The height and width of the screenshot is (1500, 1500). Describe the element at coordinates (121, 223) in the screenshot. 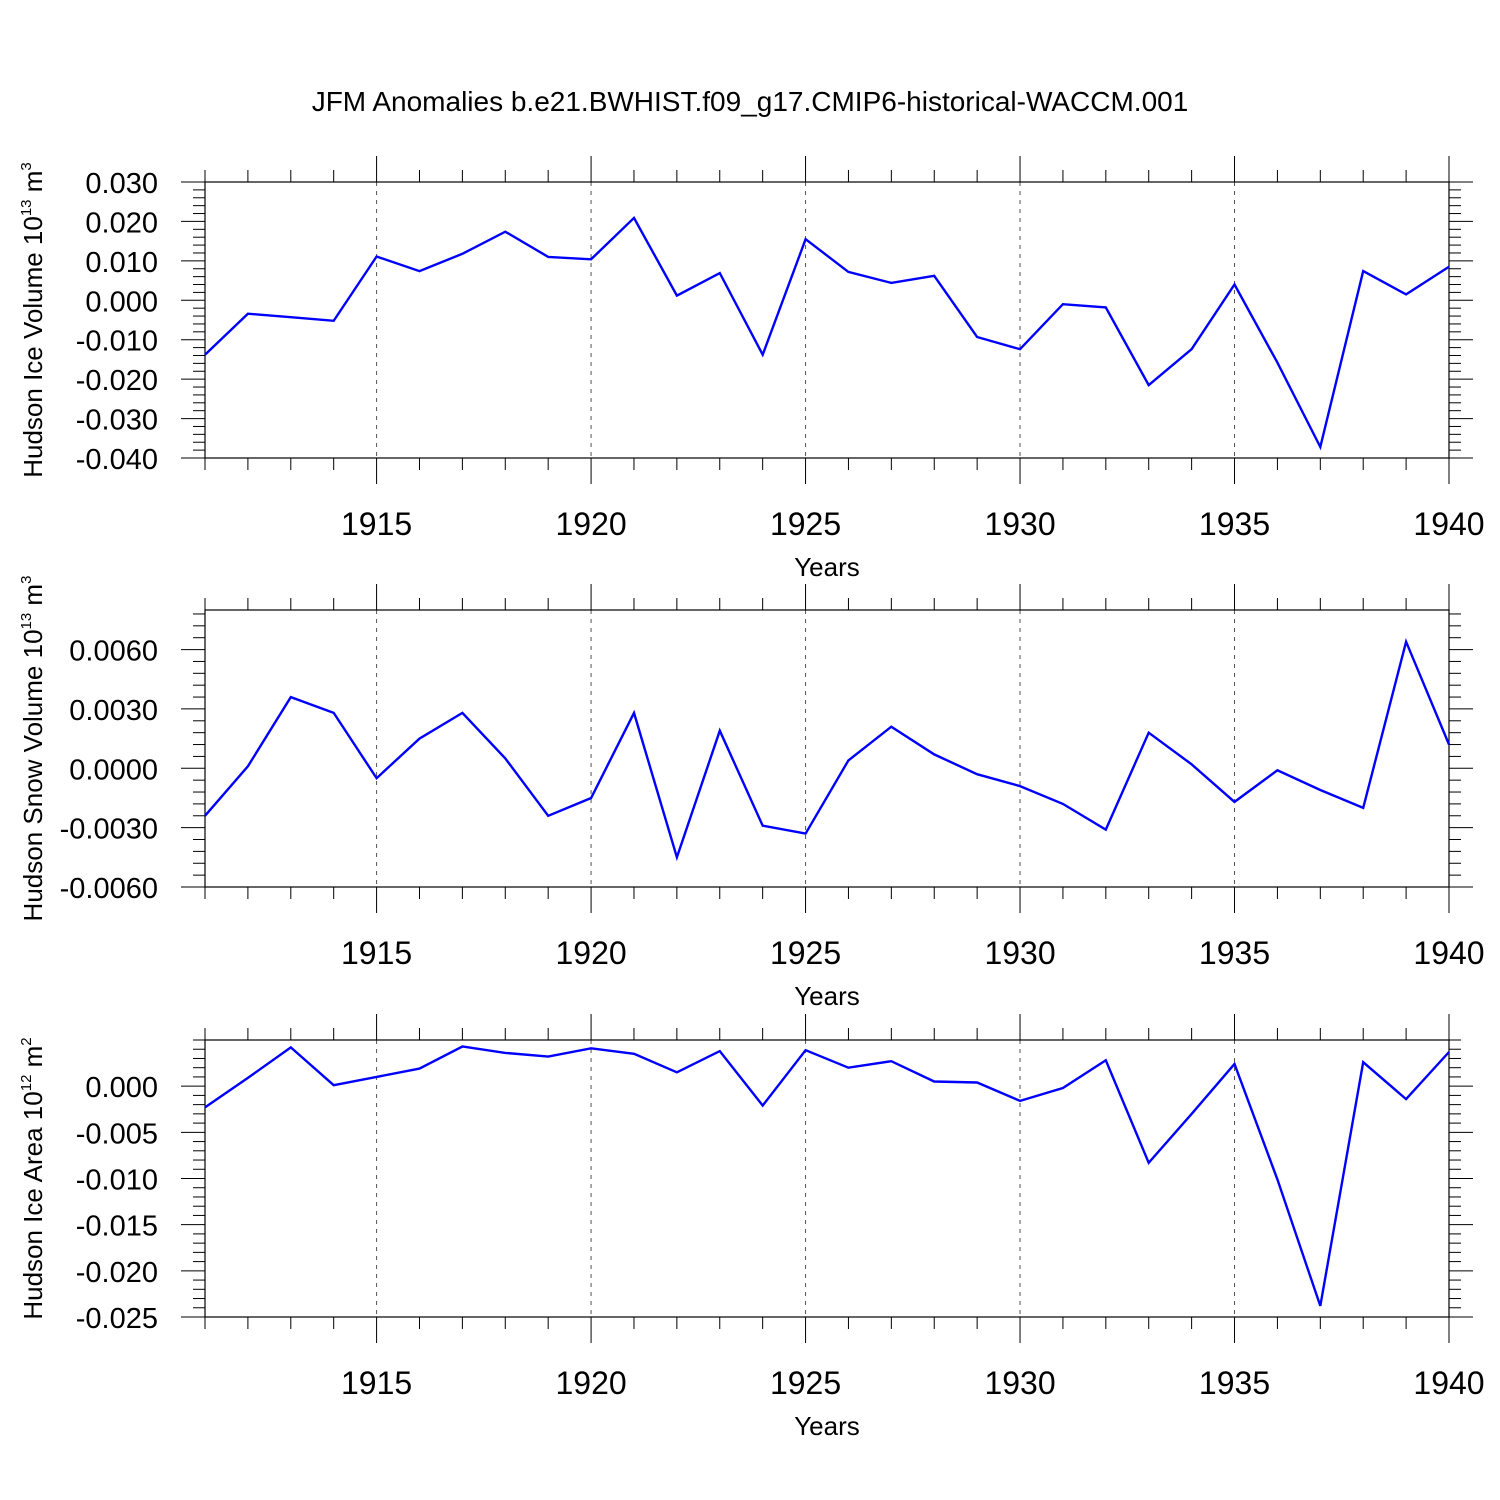

I see `y-tick-label: 0.020` at that location.